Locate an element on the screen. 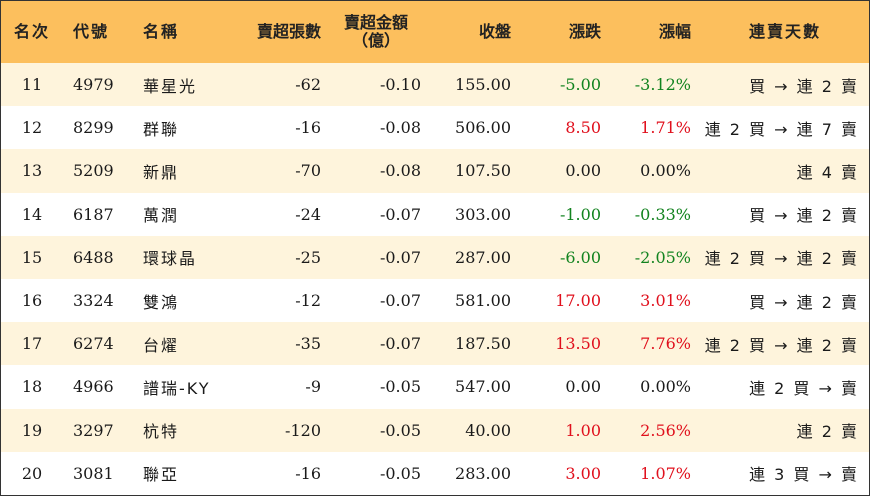 The width and height of the screenshot is (870, 496). sell-amount-cell: -0.10 is located at coordinates (400, 85).